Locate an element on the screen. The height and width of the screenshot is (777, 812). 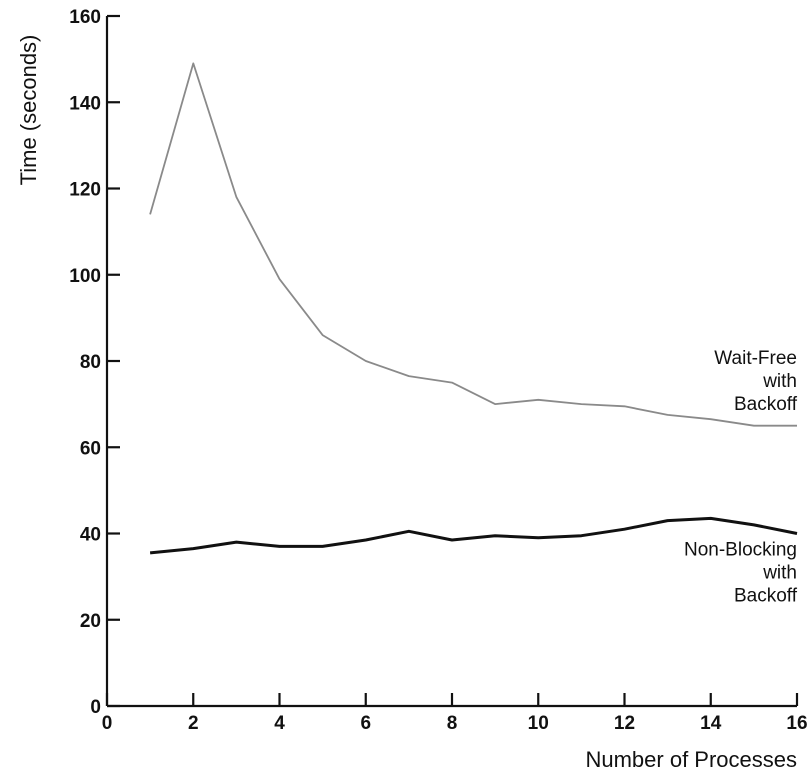
series-label-line: Wait-Free is located at coordinates (755, 358).